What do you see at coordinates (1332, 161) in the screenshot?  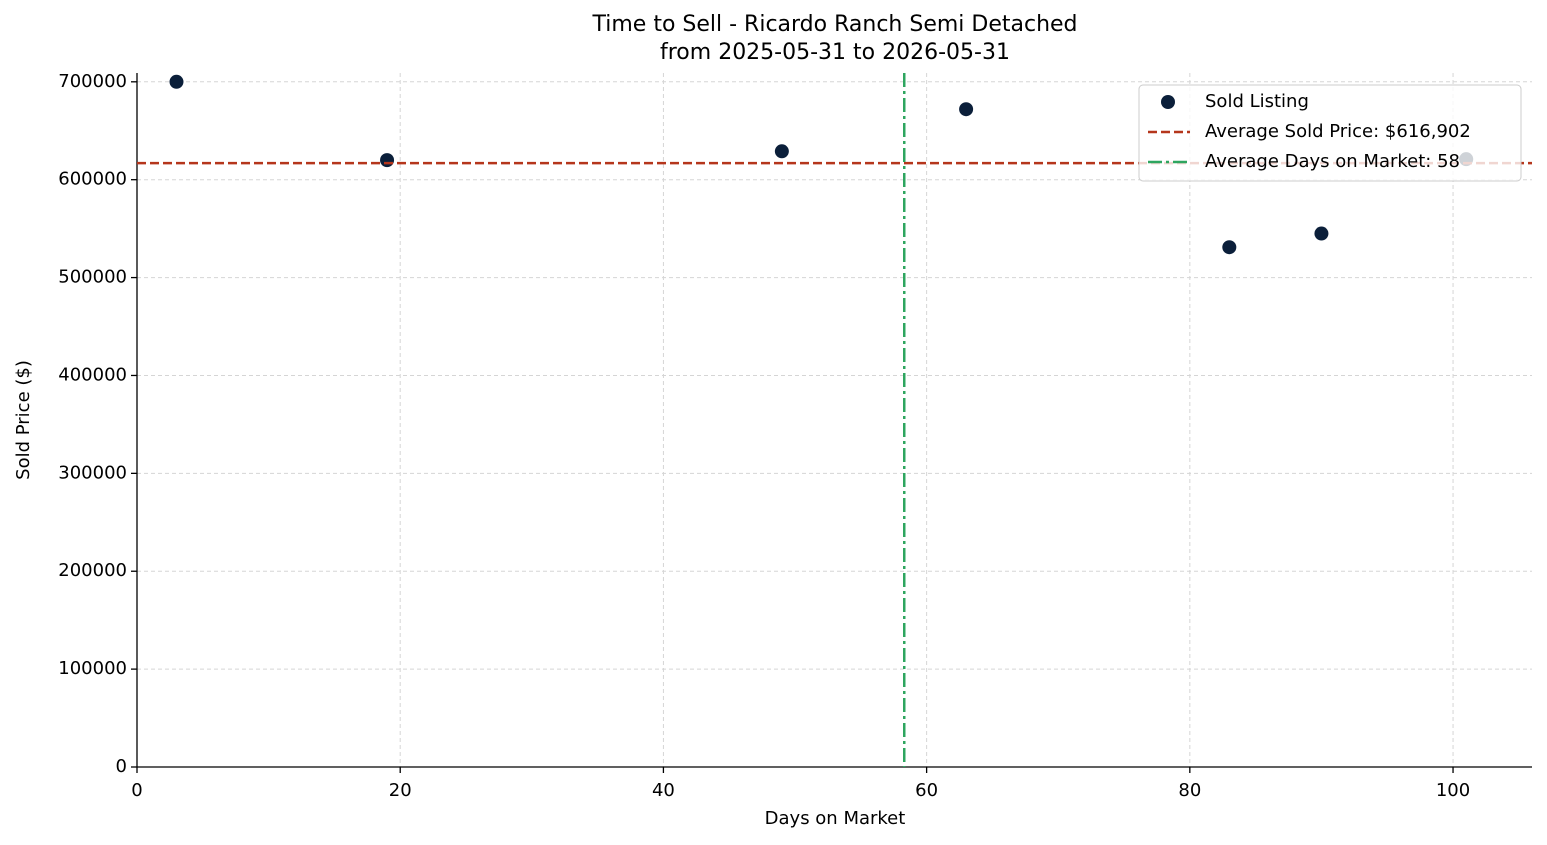 I see `legend-label: Average Days on Market: 58` at bounding box center [1332, 161].